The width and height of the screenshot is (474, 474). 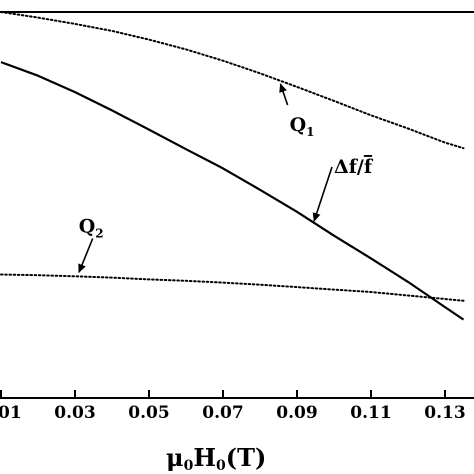 I want to click on x-tick-label: 0.03, so click(x=74, y=413).